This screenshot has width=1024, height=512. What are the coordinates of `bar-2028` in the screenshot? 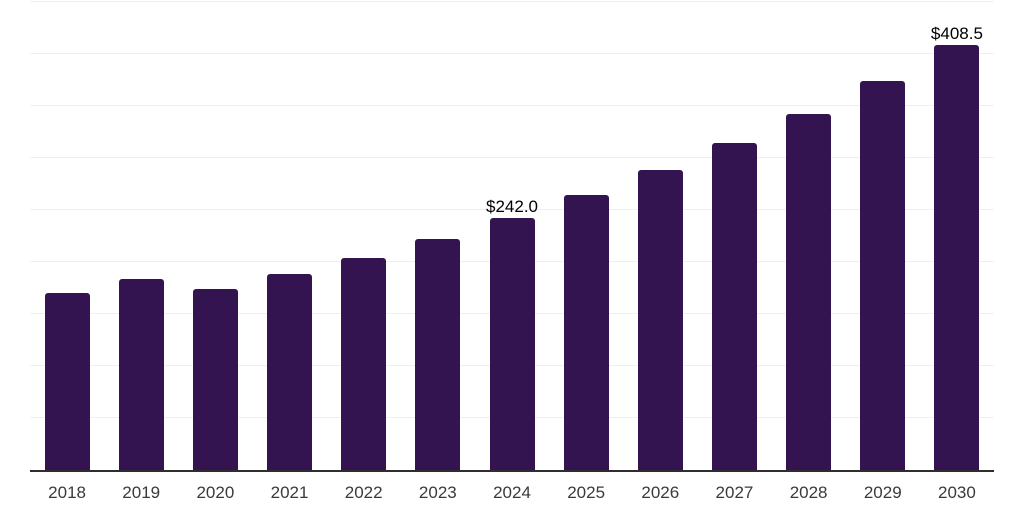 It's located at (809, 291).